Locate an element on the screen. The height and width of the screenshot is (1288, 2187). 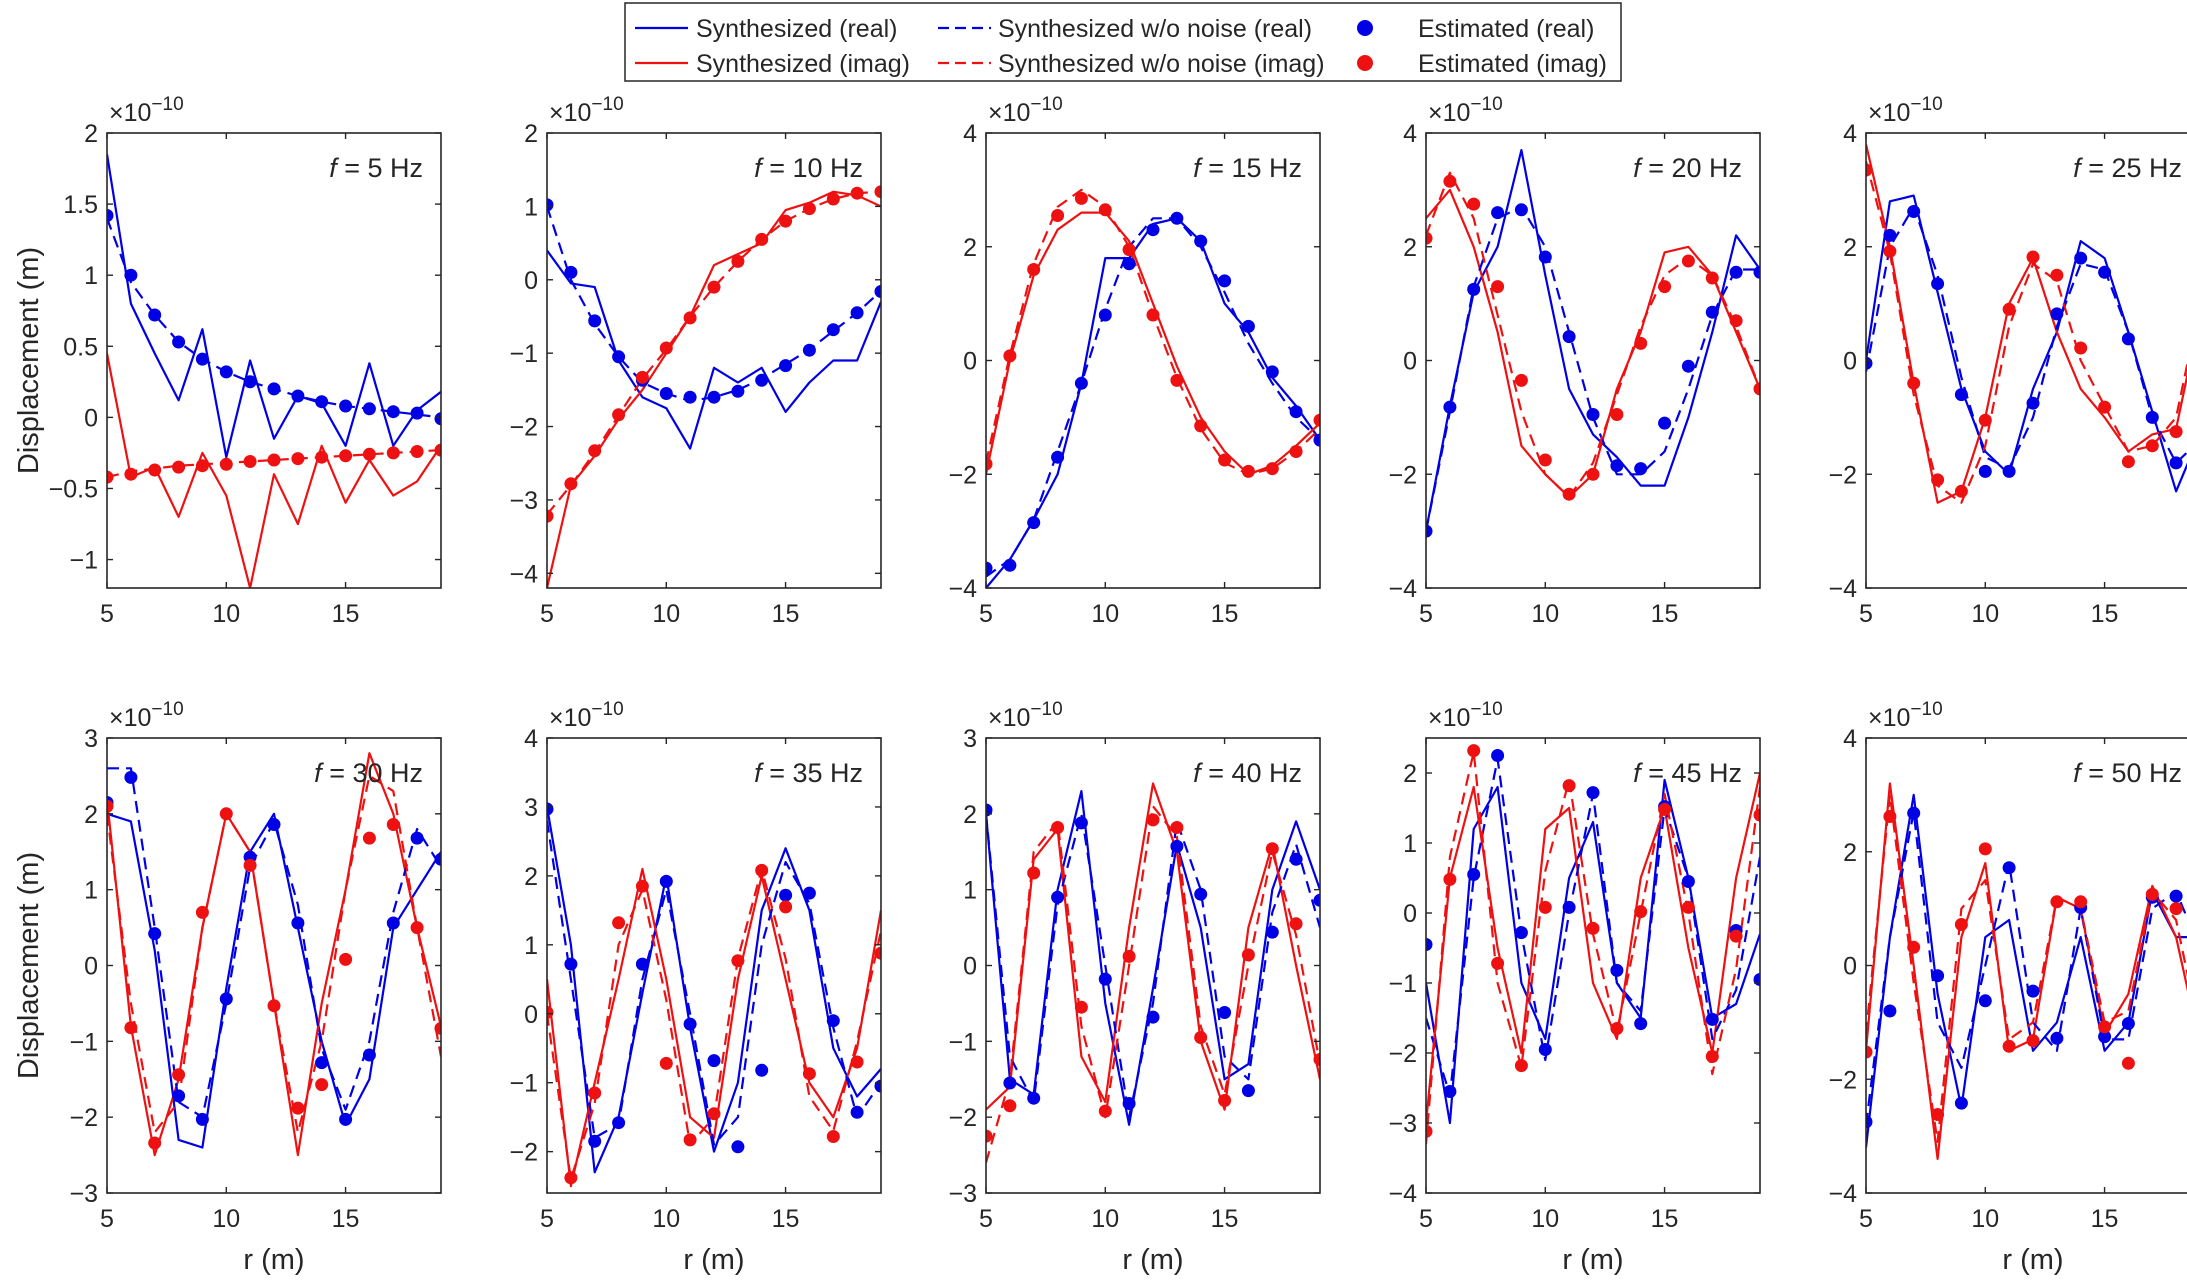
y-tick-label: −3 is located at coordinates (962, 1194).